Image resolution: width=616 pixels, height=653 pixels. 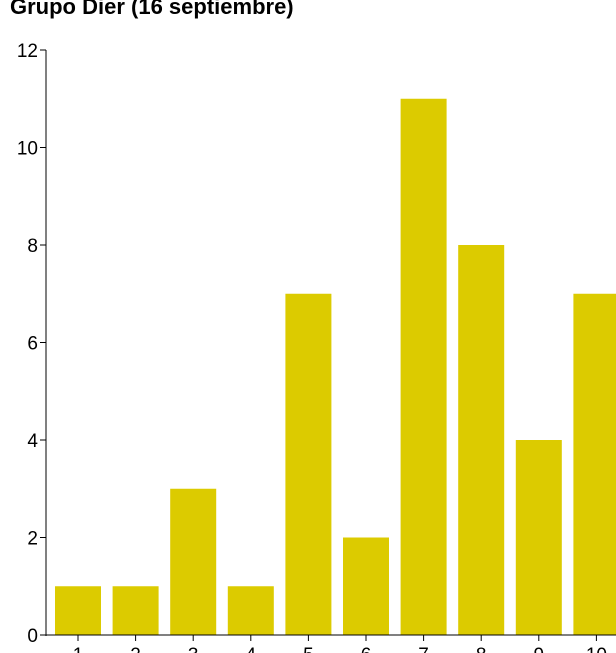 What do you see at coordinates (32, 539) in the screenshot?
I see `y-tick-label-2: 2` at bounding box center [32, 539].